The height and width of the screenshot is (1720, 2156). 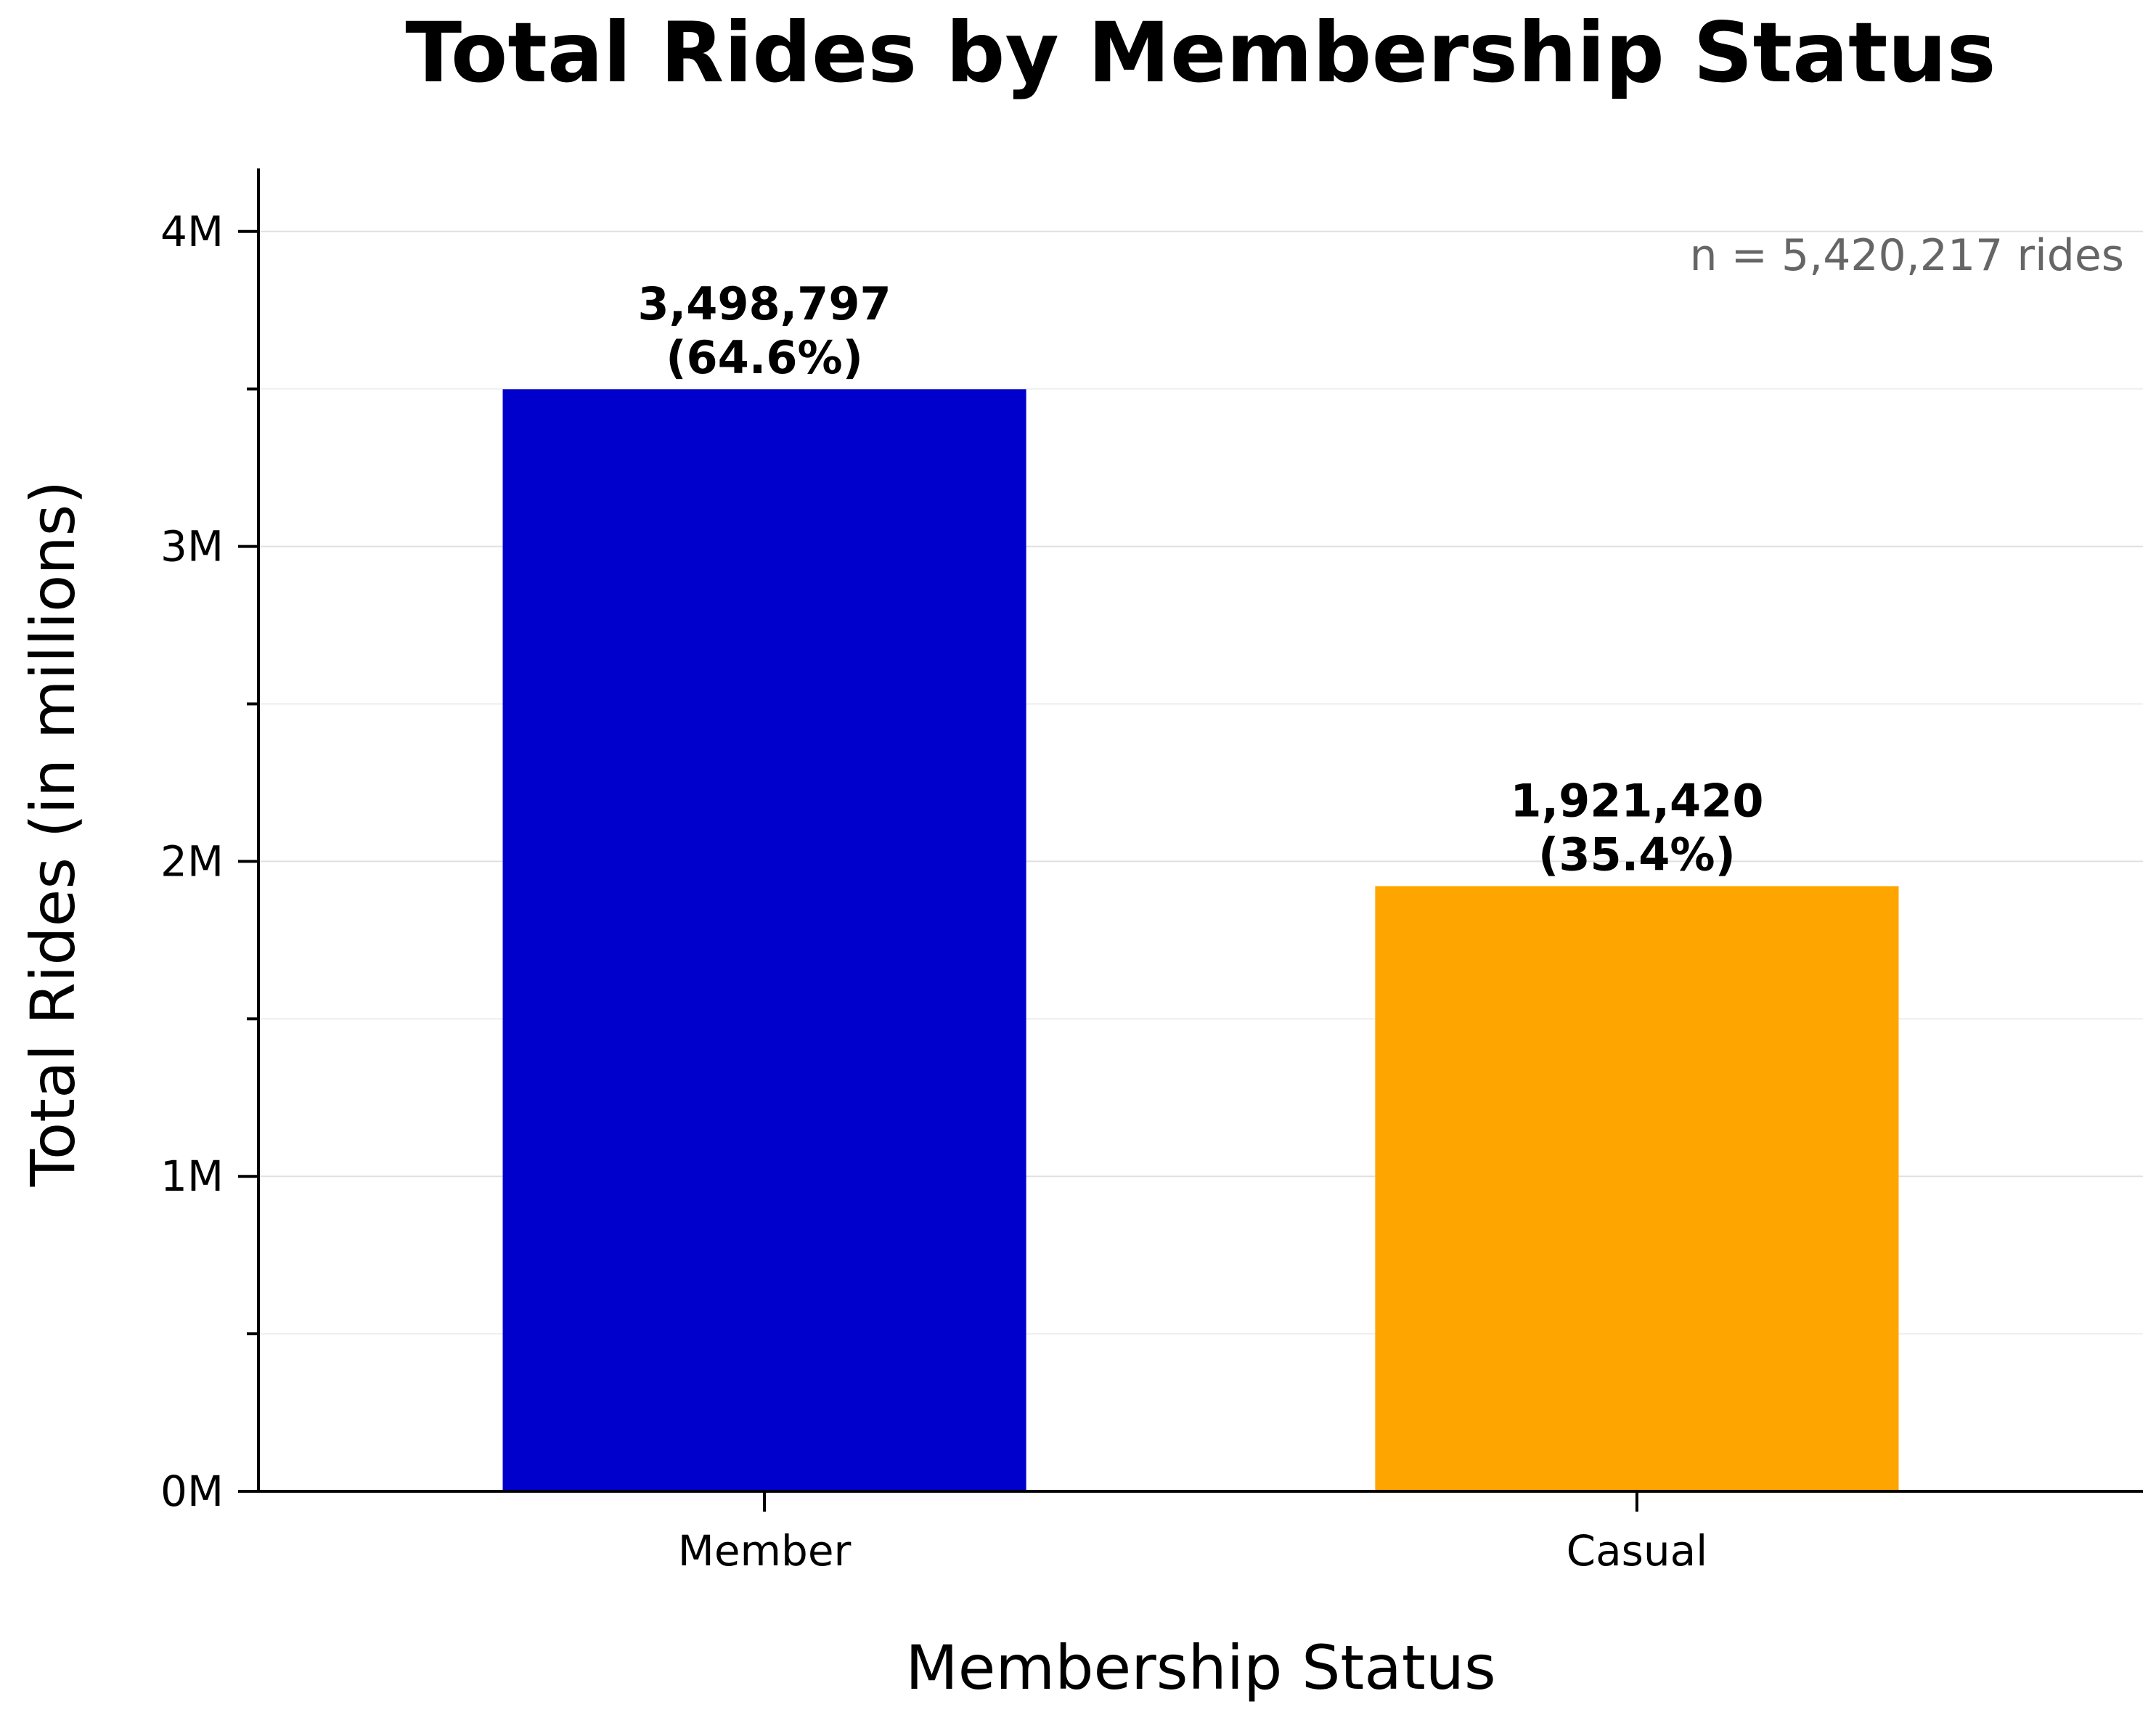 I want to click on y-tick-label: 2M, so click(x=192, y=861).